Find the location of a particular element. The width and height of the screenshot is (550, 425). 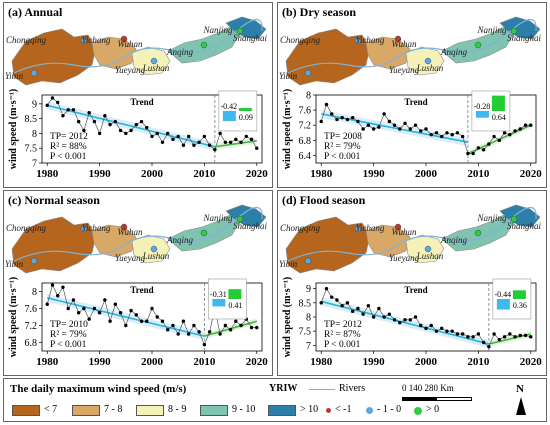

y-tick-label: 9 is located at coordinates (308, 289).